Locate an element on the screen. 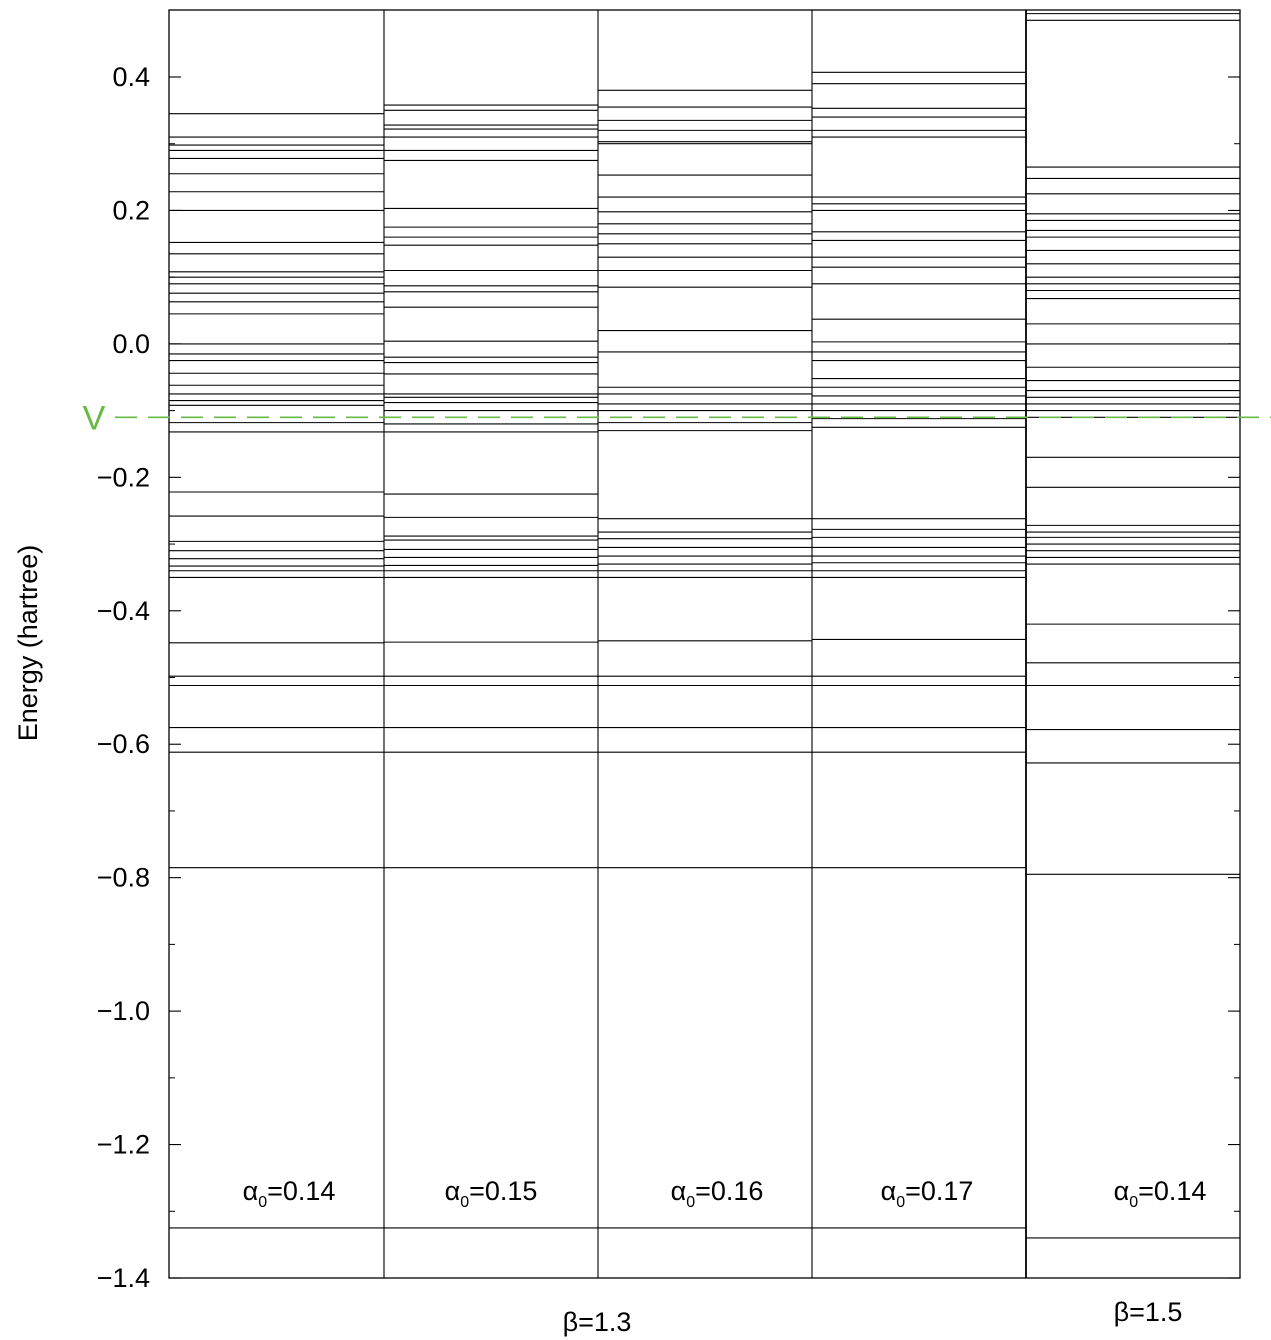 Image resolution: width=1271 pixels, height=1340 pixels. column-2-levels is located at coordinates (491, 666).